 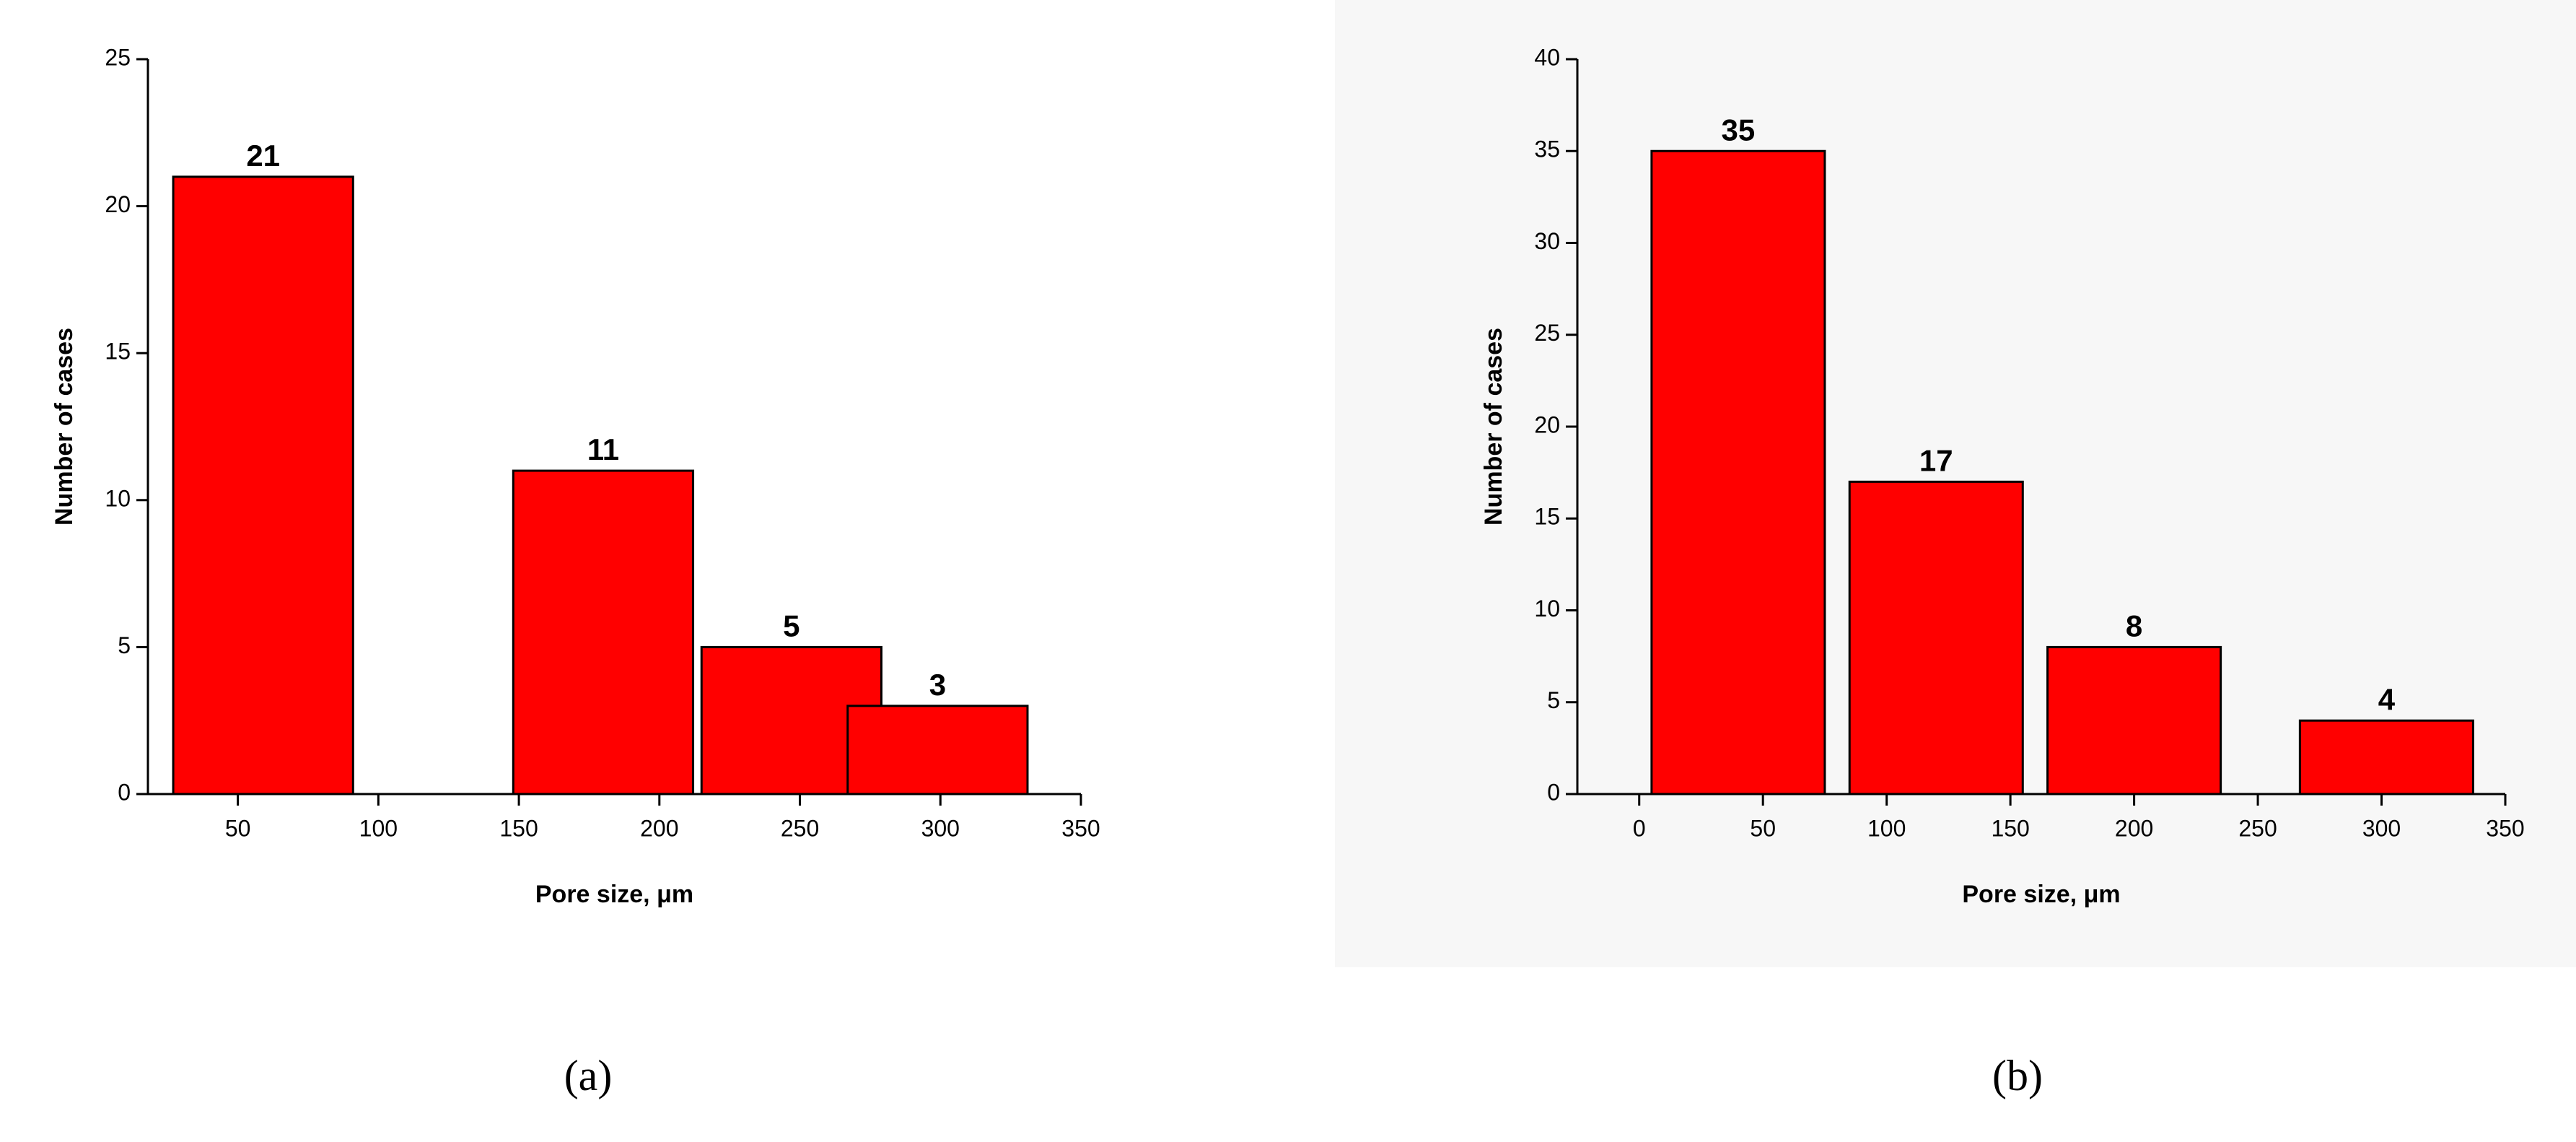 I want to click on value-label: 11, so click(x=603, y=449).